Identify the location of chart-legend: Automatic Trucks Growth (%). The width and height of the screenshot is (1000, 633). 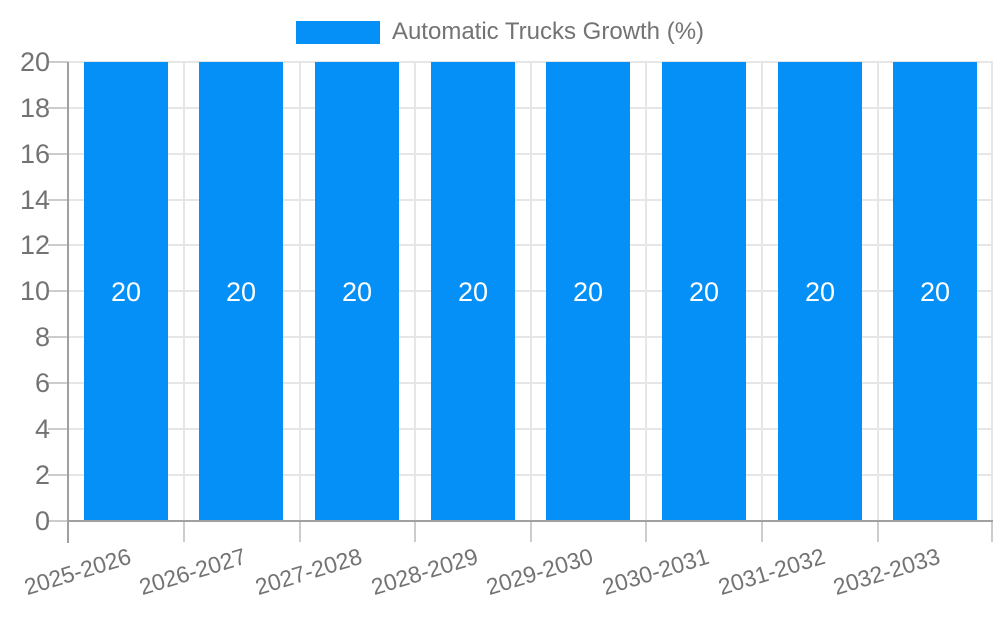
(500, 32).